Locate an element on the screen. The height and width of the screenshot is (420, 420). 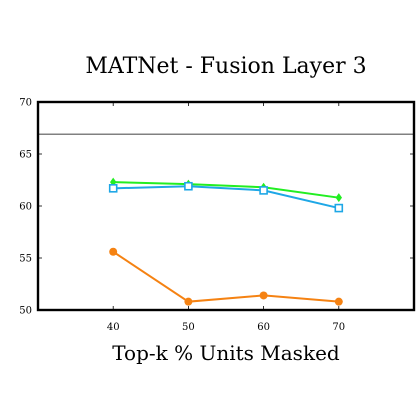
y-tick-label: 65 is located at coordinates (25, 155).